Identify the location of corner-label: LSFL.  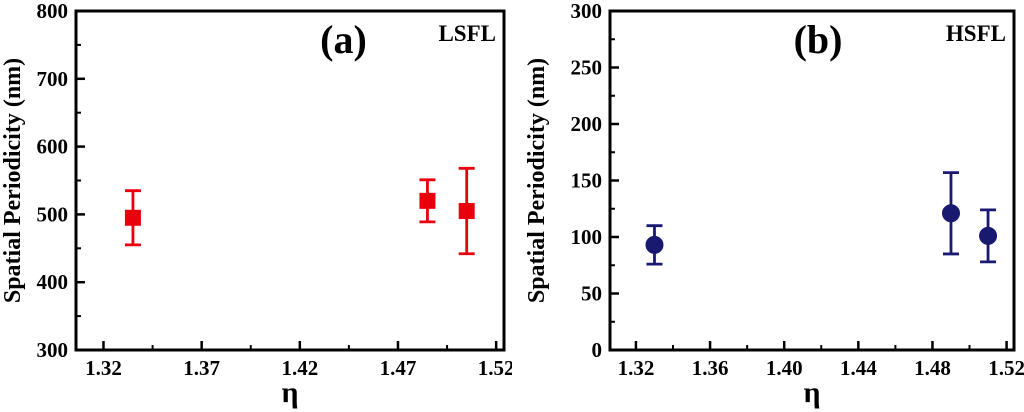
(467, 33).